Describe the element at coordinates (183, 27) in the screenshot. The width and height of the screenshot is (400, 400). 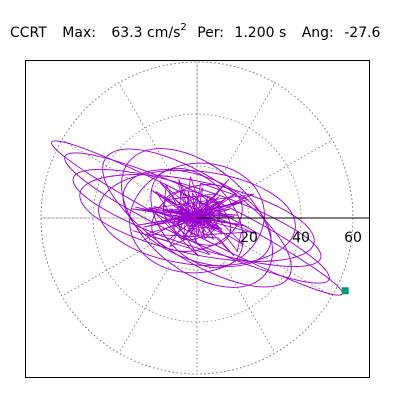
I see `max-unit-exponent: 2` at that location.